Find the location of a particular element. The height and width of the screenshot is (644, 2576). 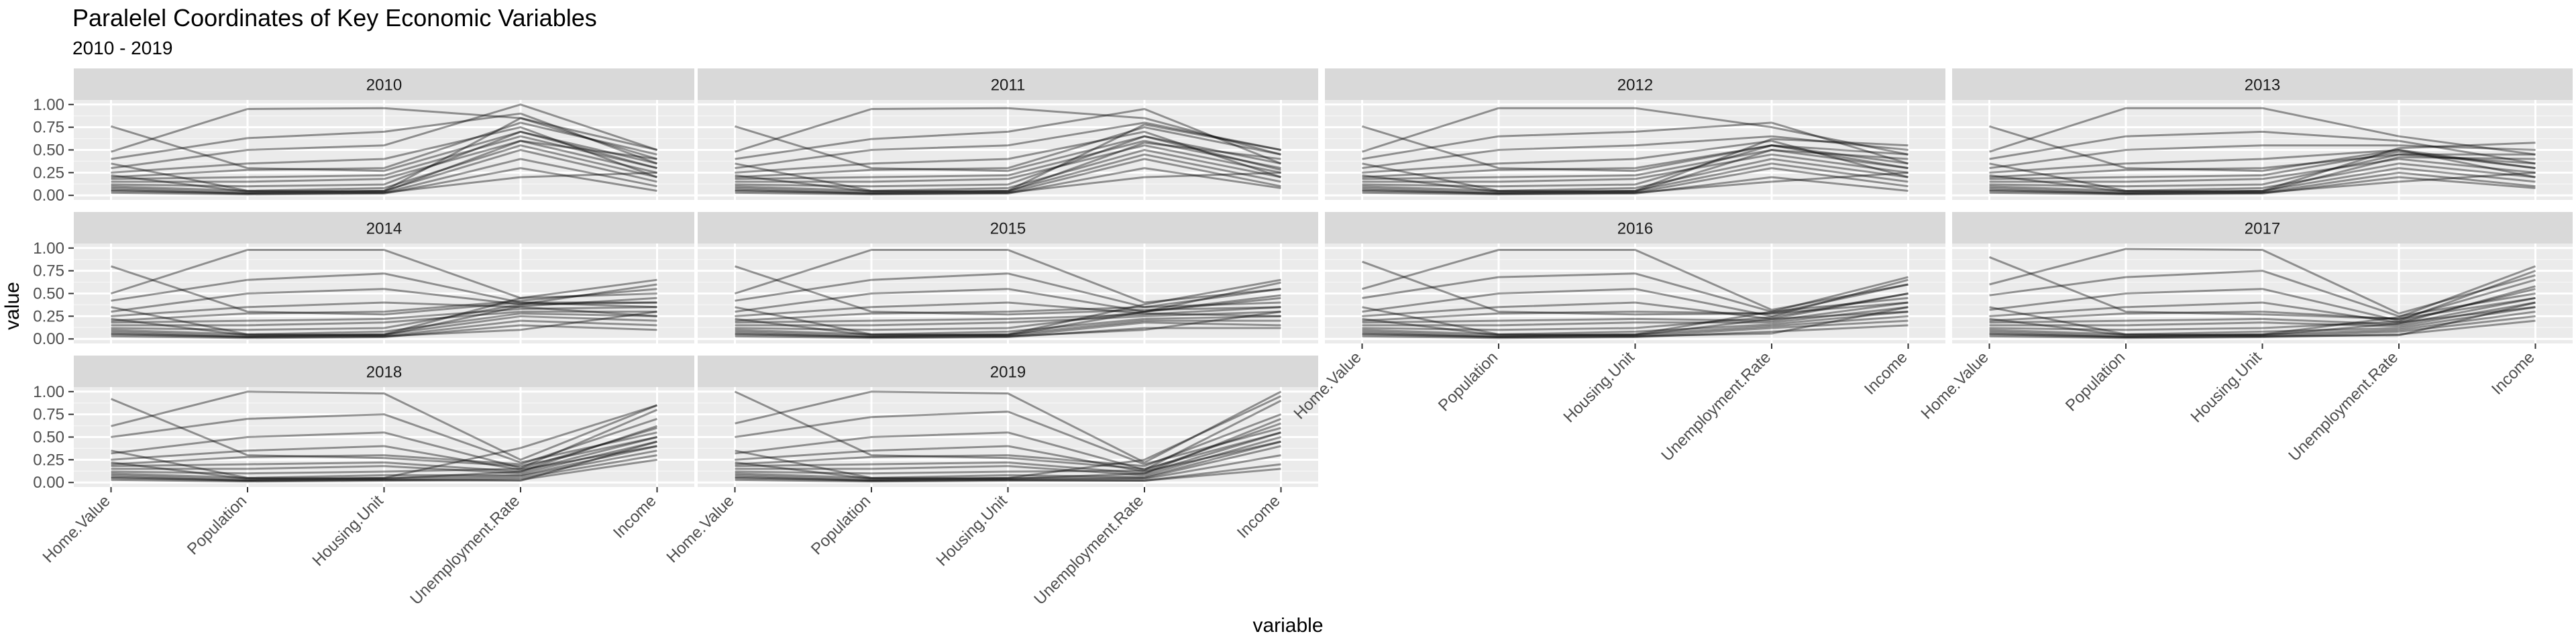

facet-panel-2014: 2014 0.00 0.25 0.50 0.75 1.00 is located at coordinates (363, 280).